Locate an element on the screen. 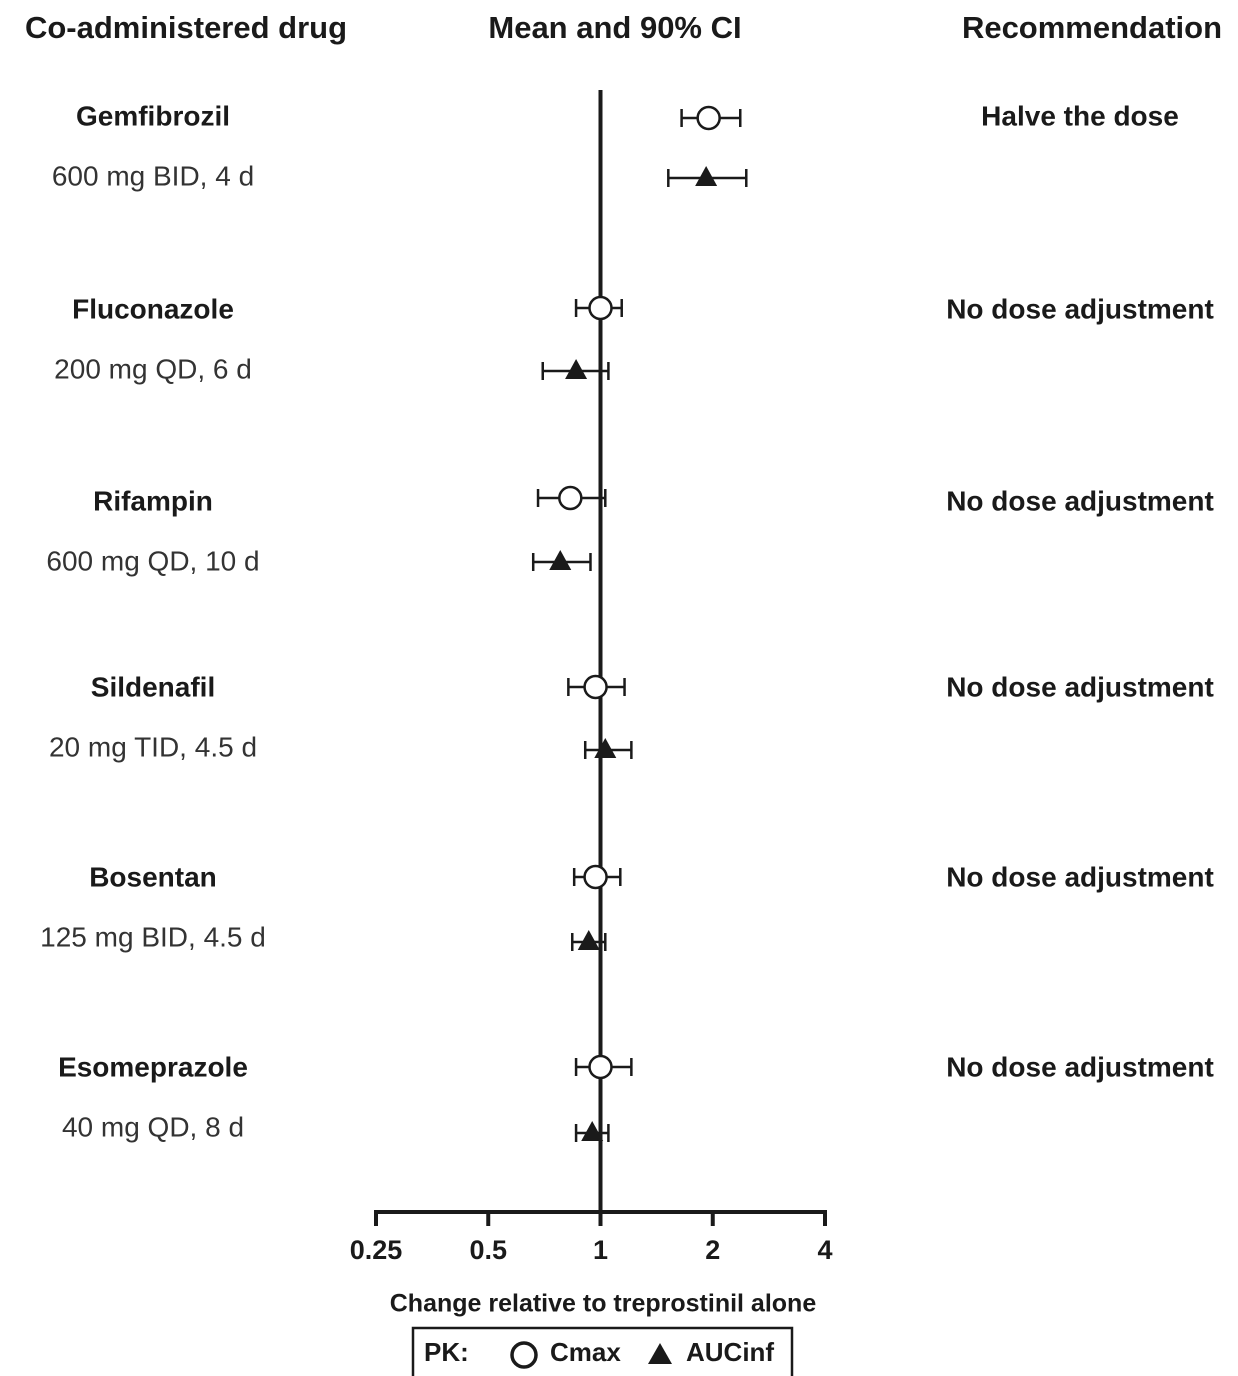 The height and width of the screenshot is (1376, 1238). legend-title: PK: is located at coordinates (446, 1352).